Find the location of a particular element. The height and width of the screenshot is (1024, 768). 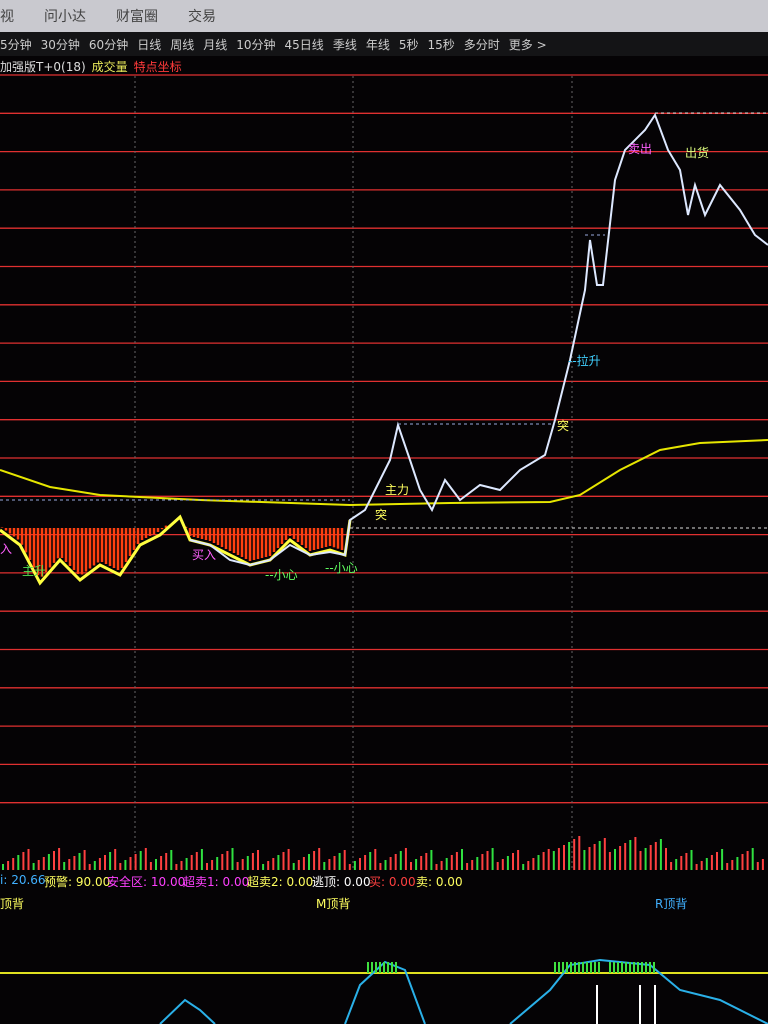

period-tab: 季线 is located at coordinates (344, 44).